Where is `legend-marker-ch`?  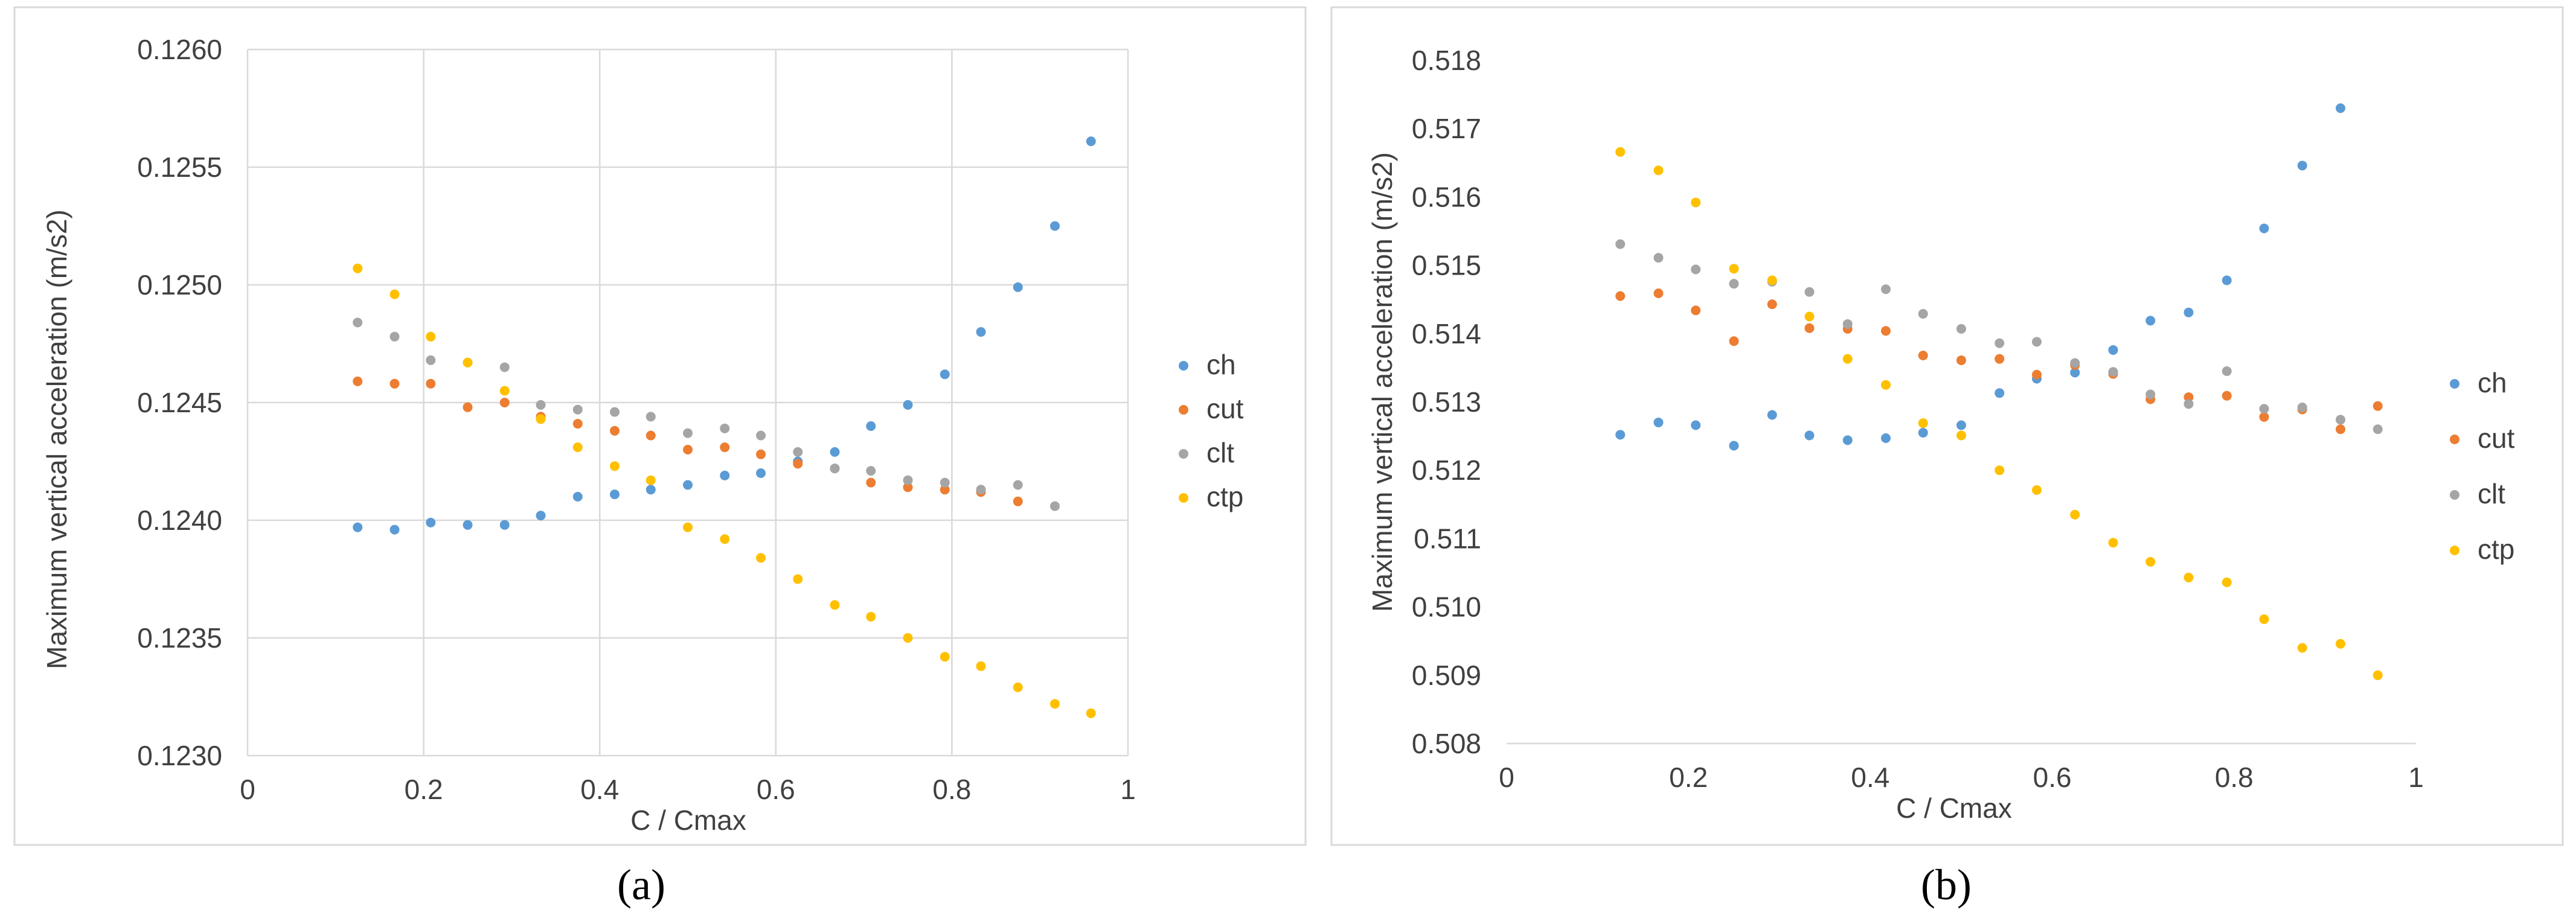
legend-marker-ch is located at coordinates (1183, 366).